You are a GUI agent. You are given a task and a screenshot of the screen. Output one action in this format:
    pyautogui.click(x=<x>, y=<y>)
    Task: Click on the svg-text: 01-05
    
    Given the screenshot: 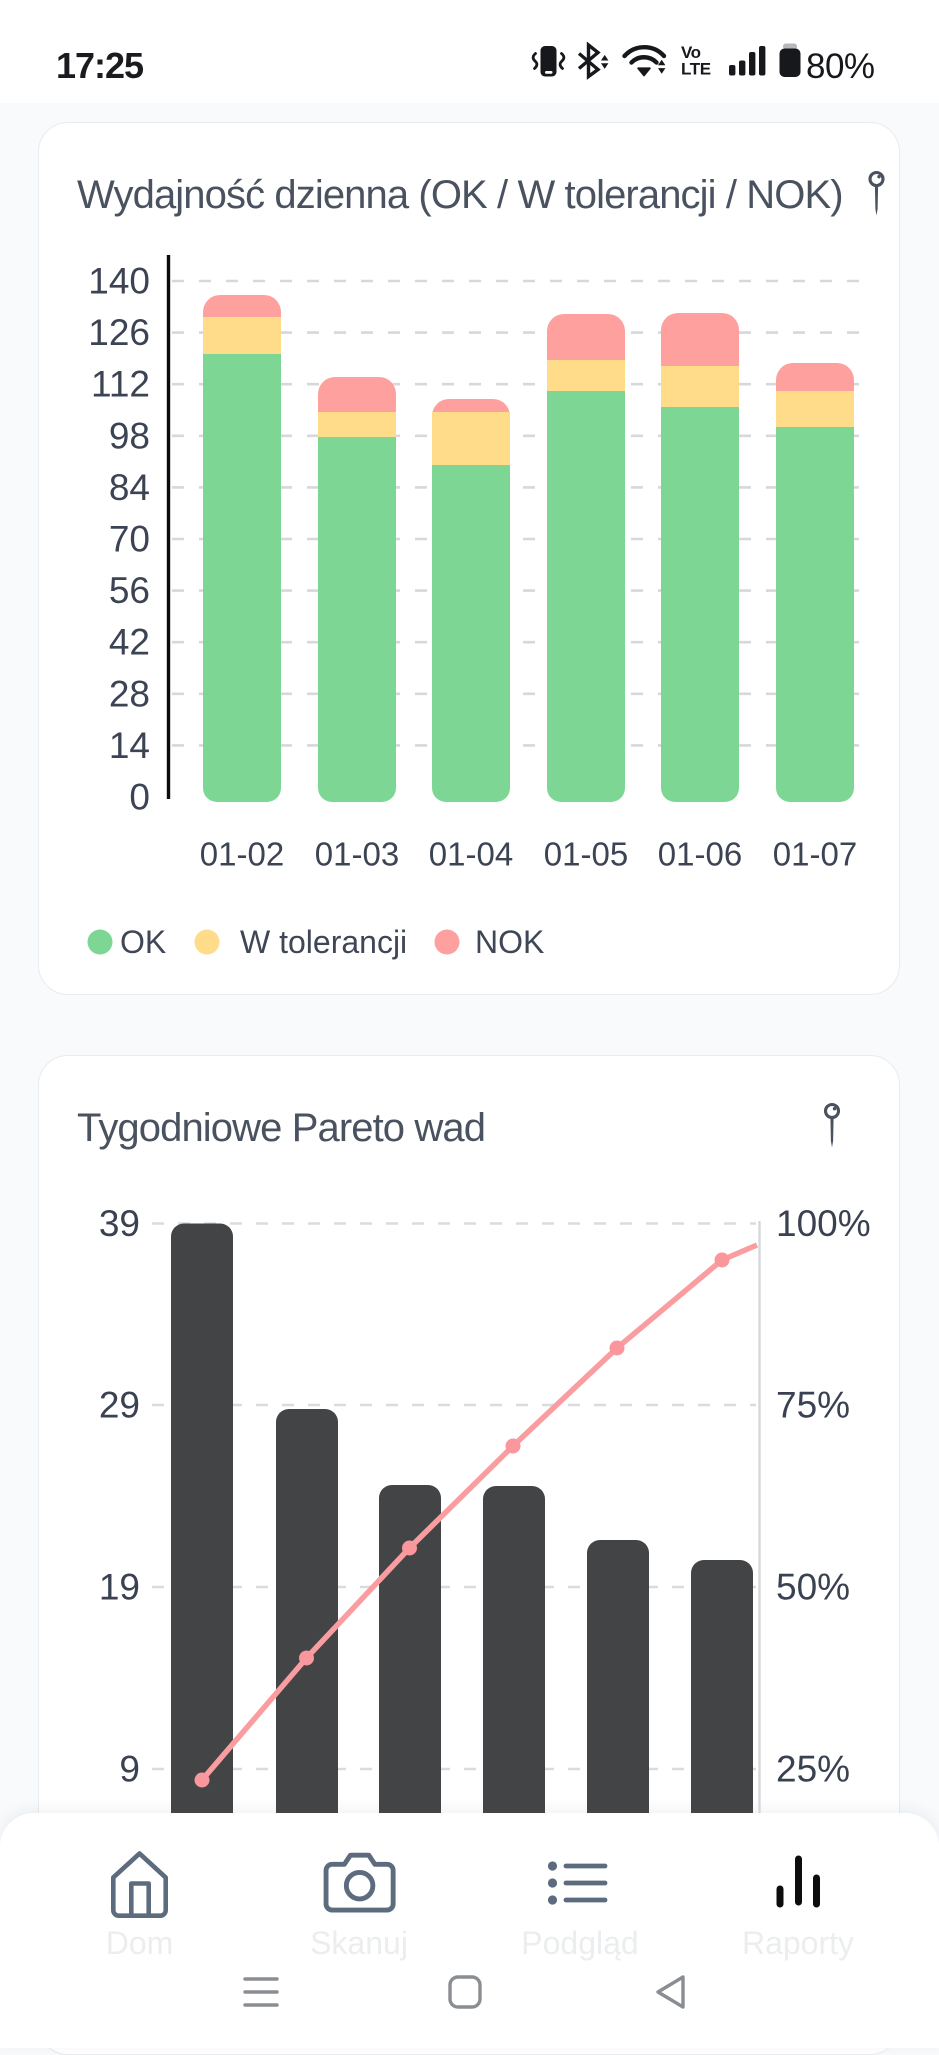 What is the action you would take?
    pyautogui.click(x=586, y=854)
    